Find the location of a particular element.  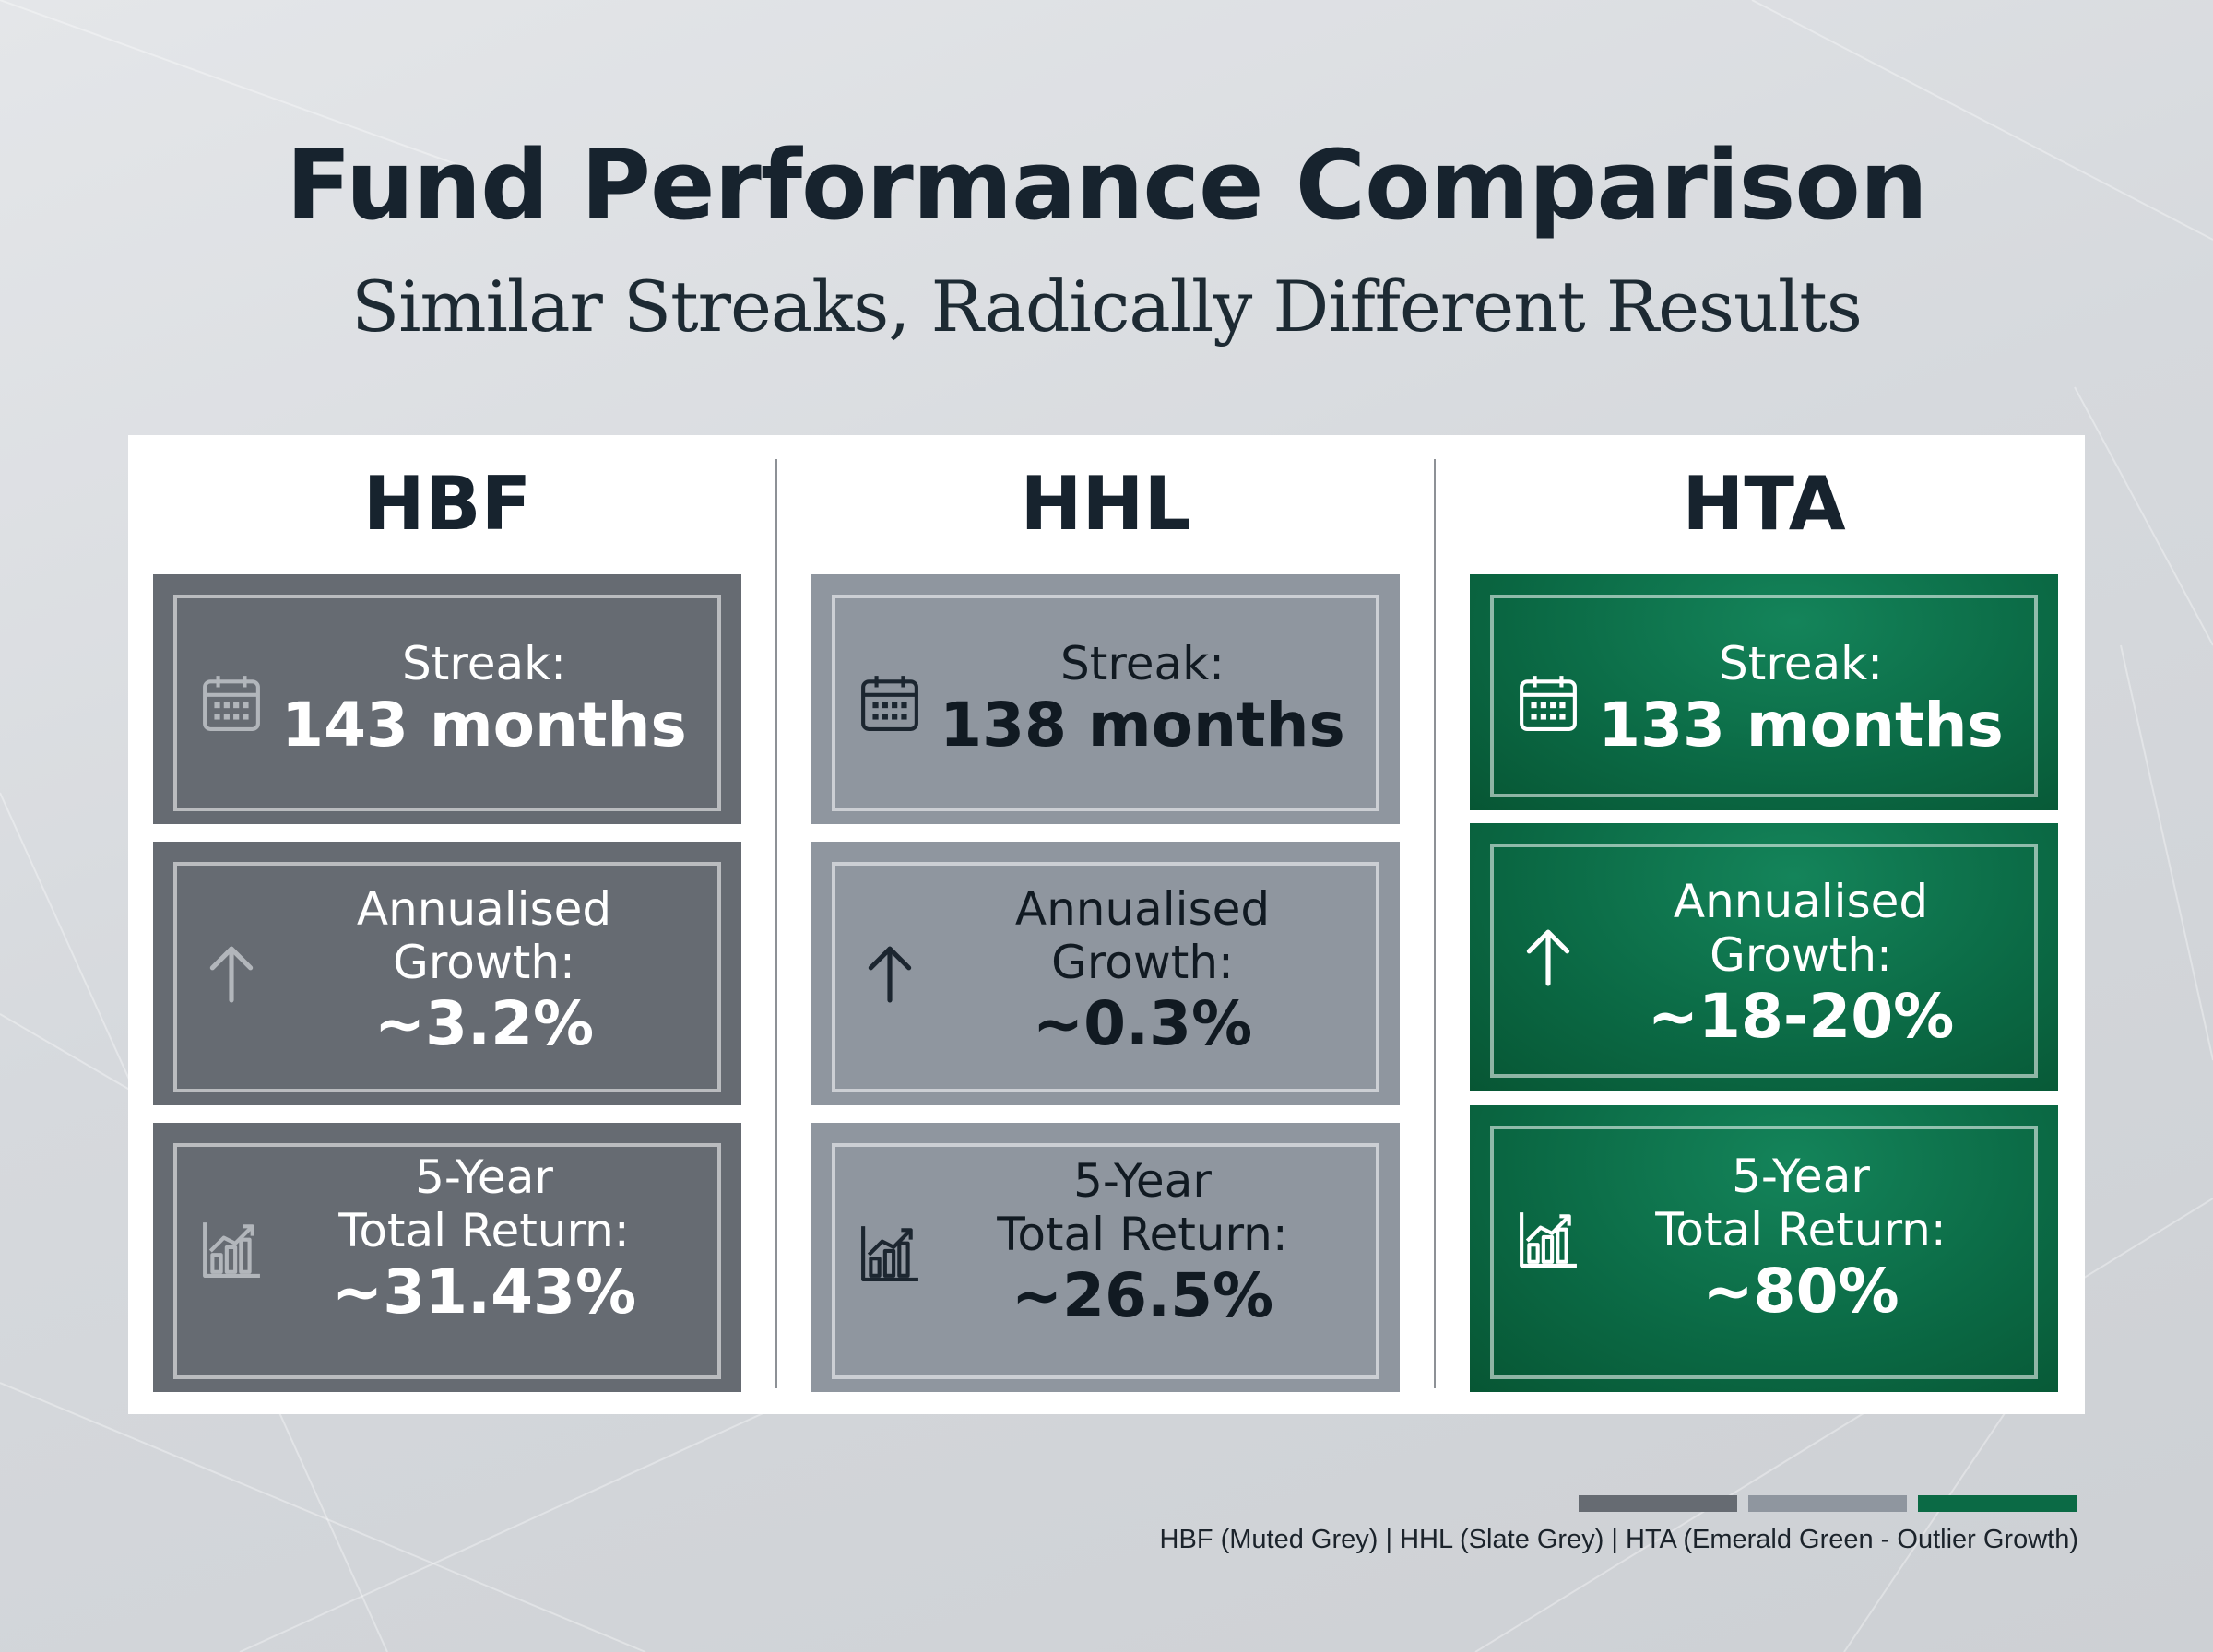

return-text: 5-Year Total Return: ~26.5% is located at coordinates (1142, 1242).